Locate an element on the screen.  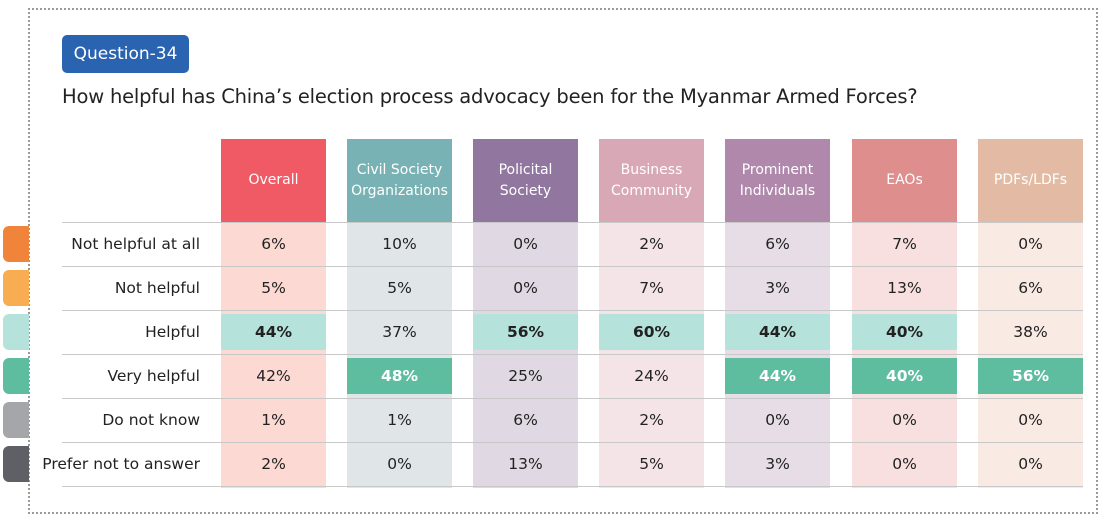
table-cell: 48% is located at coordinates (399, 376).